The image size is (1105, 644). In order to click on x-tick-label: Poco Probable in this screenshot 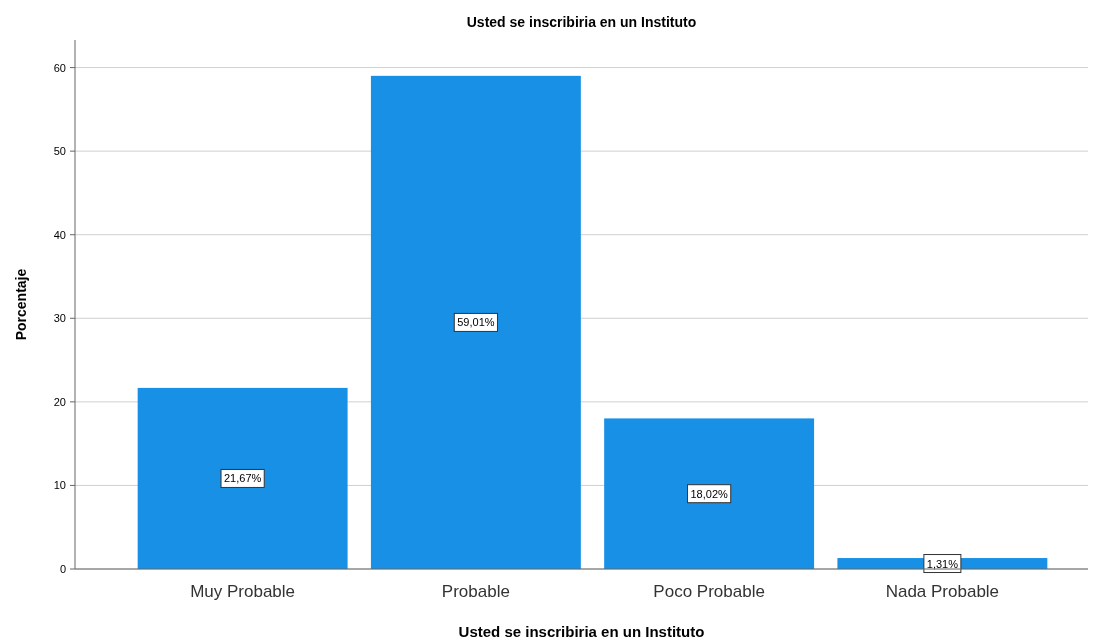, I will do `click(709, 591)`.